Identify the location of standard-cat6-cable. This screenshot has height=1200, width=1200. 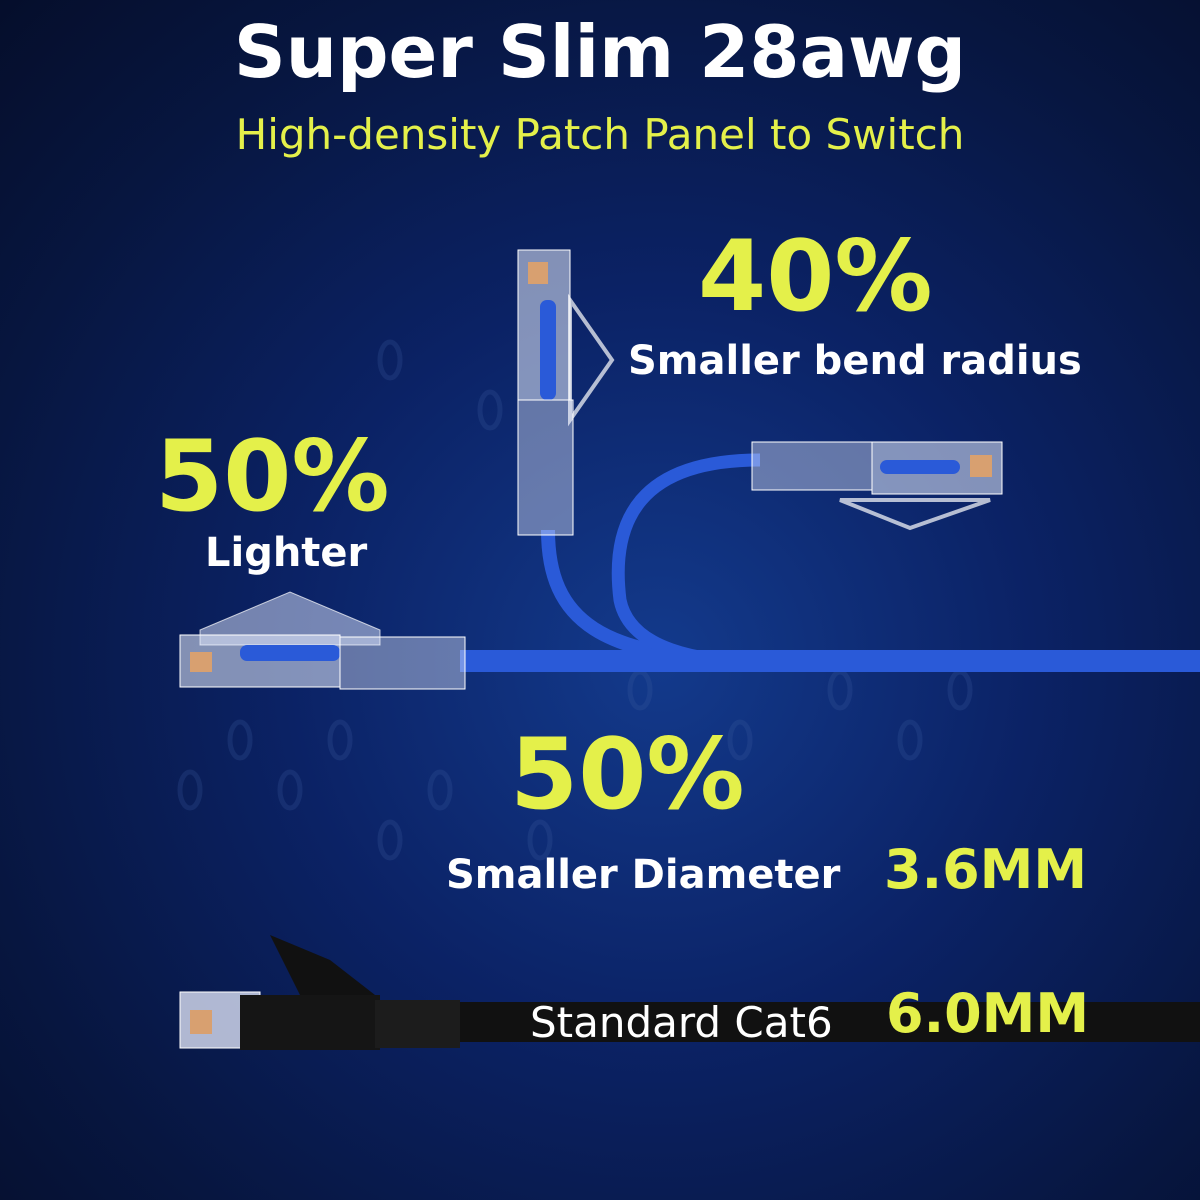
(689, 992).